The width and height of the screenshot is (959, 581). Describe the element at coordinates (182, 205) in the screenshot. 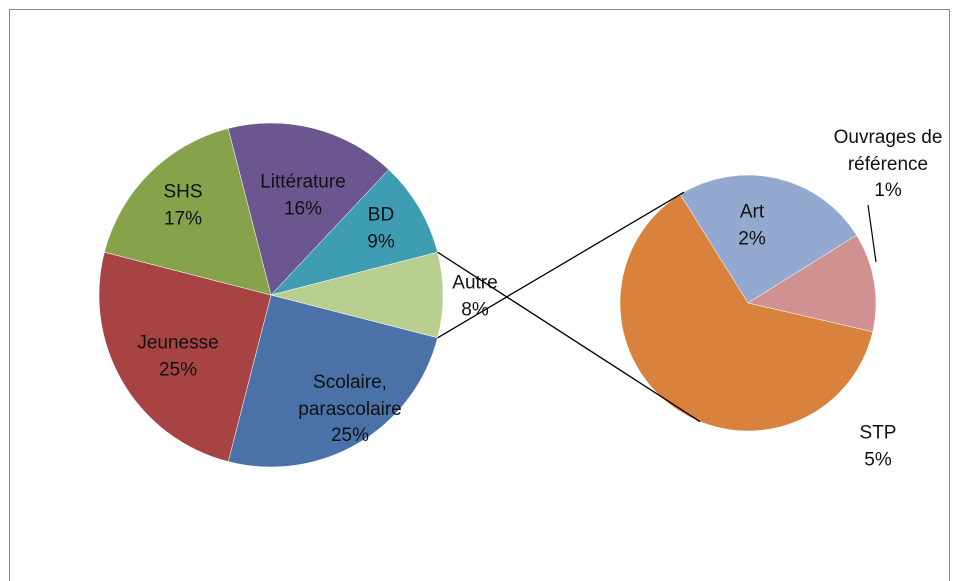

I see `data-label: SHS 17%` at that location.